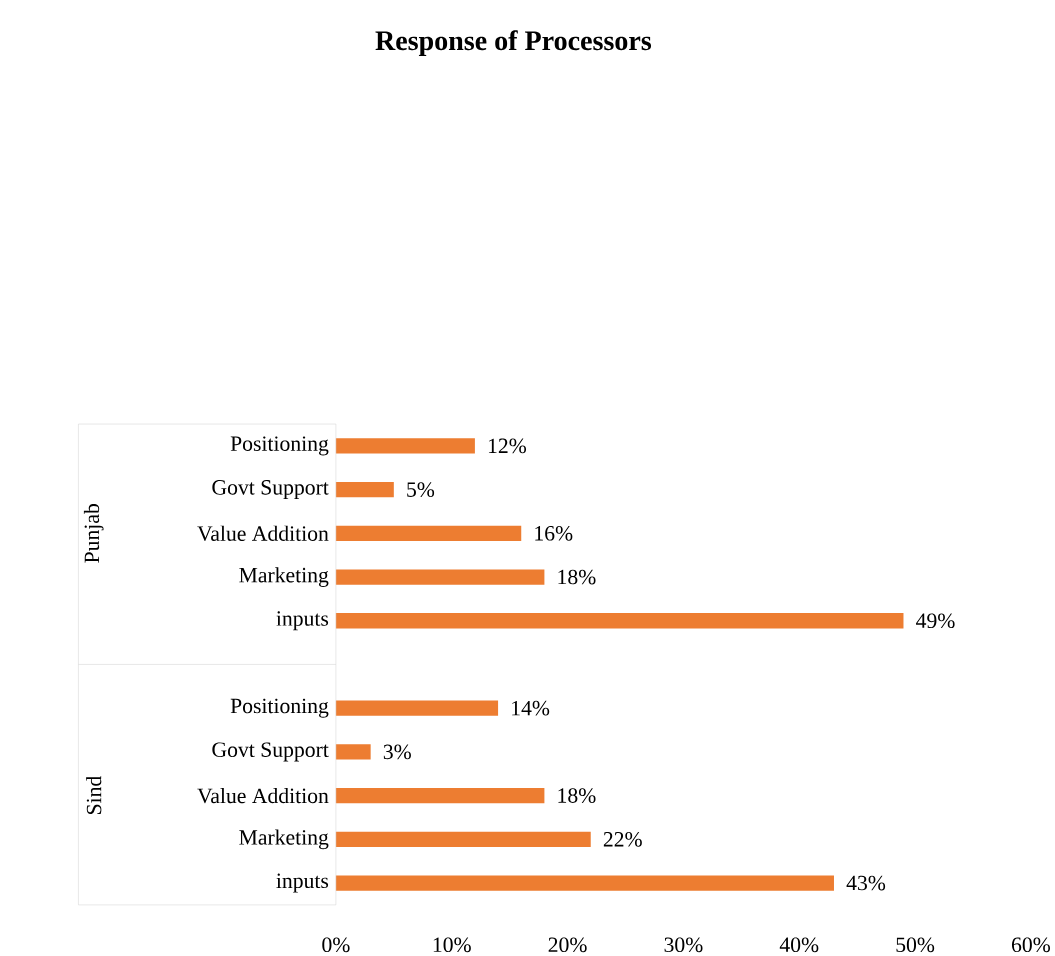 This screenshot has height=956, width=1055. I want to click on data-label: 12%, so click(507, 446).